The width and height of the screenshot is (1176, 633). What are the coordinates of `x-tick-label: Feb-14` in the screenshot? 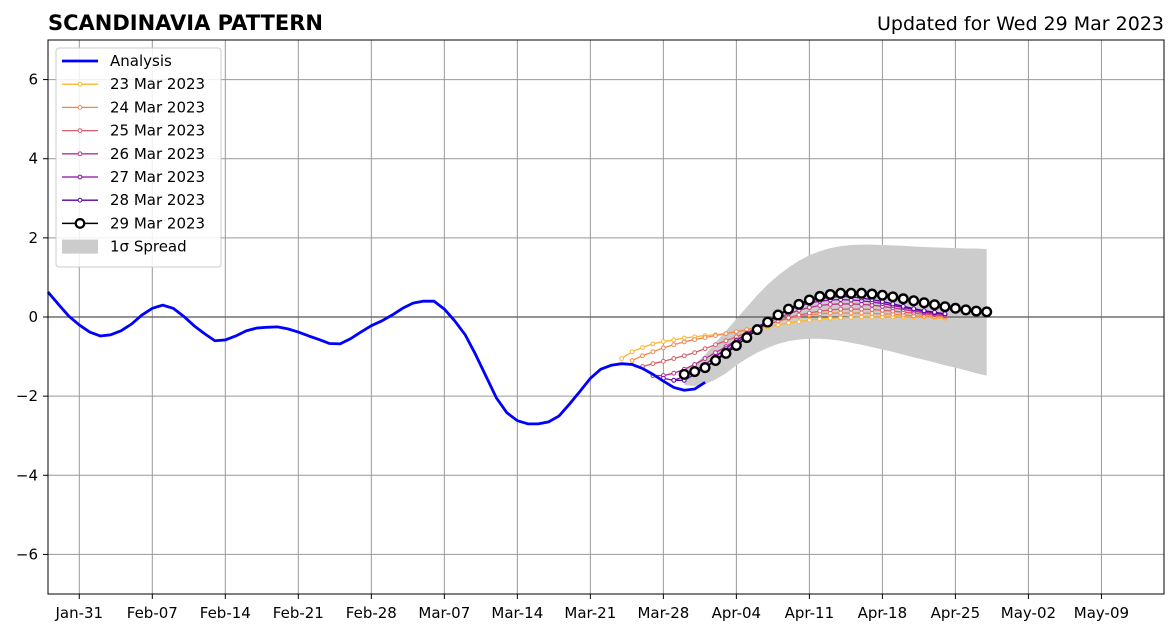 It's located at (225, 613).